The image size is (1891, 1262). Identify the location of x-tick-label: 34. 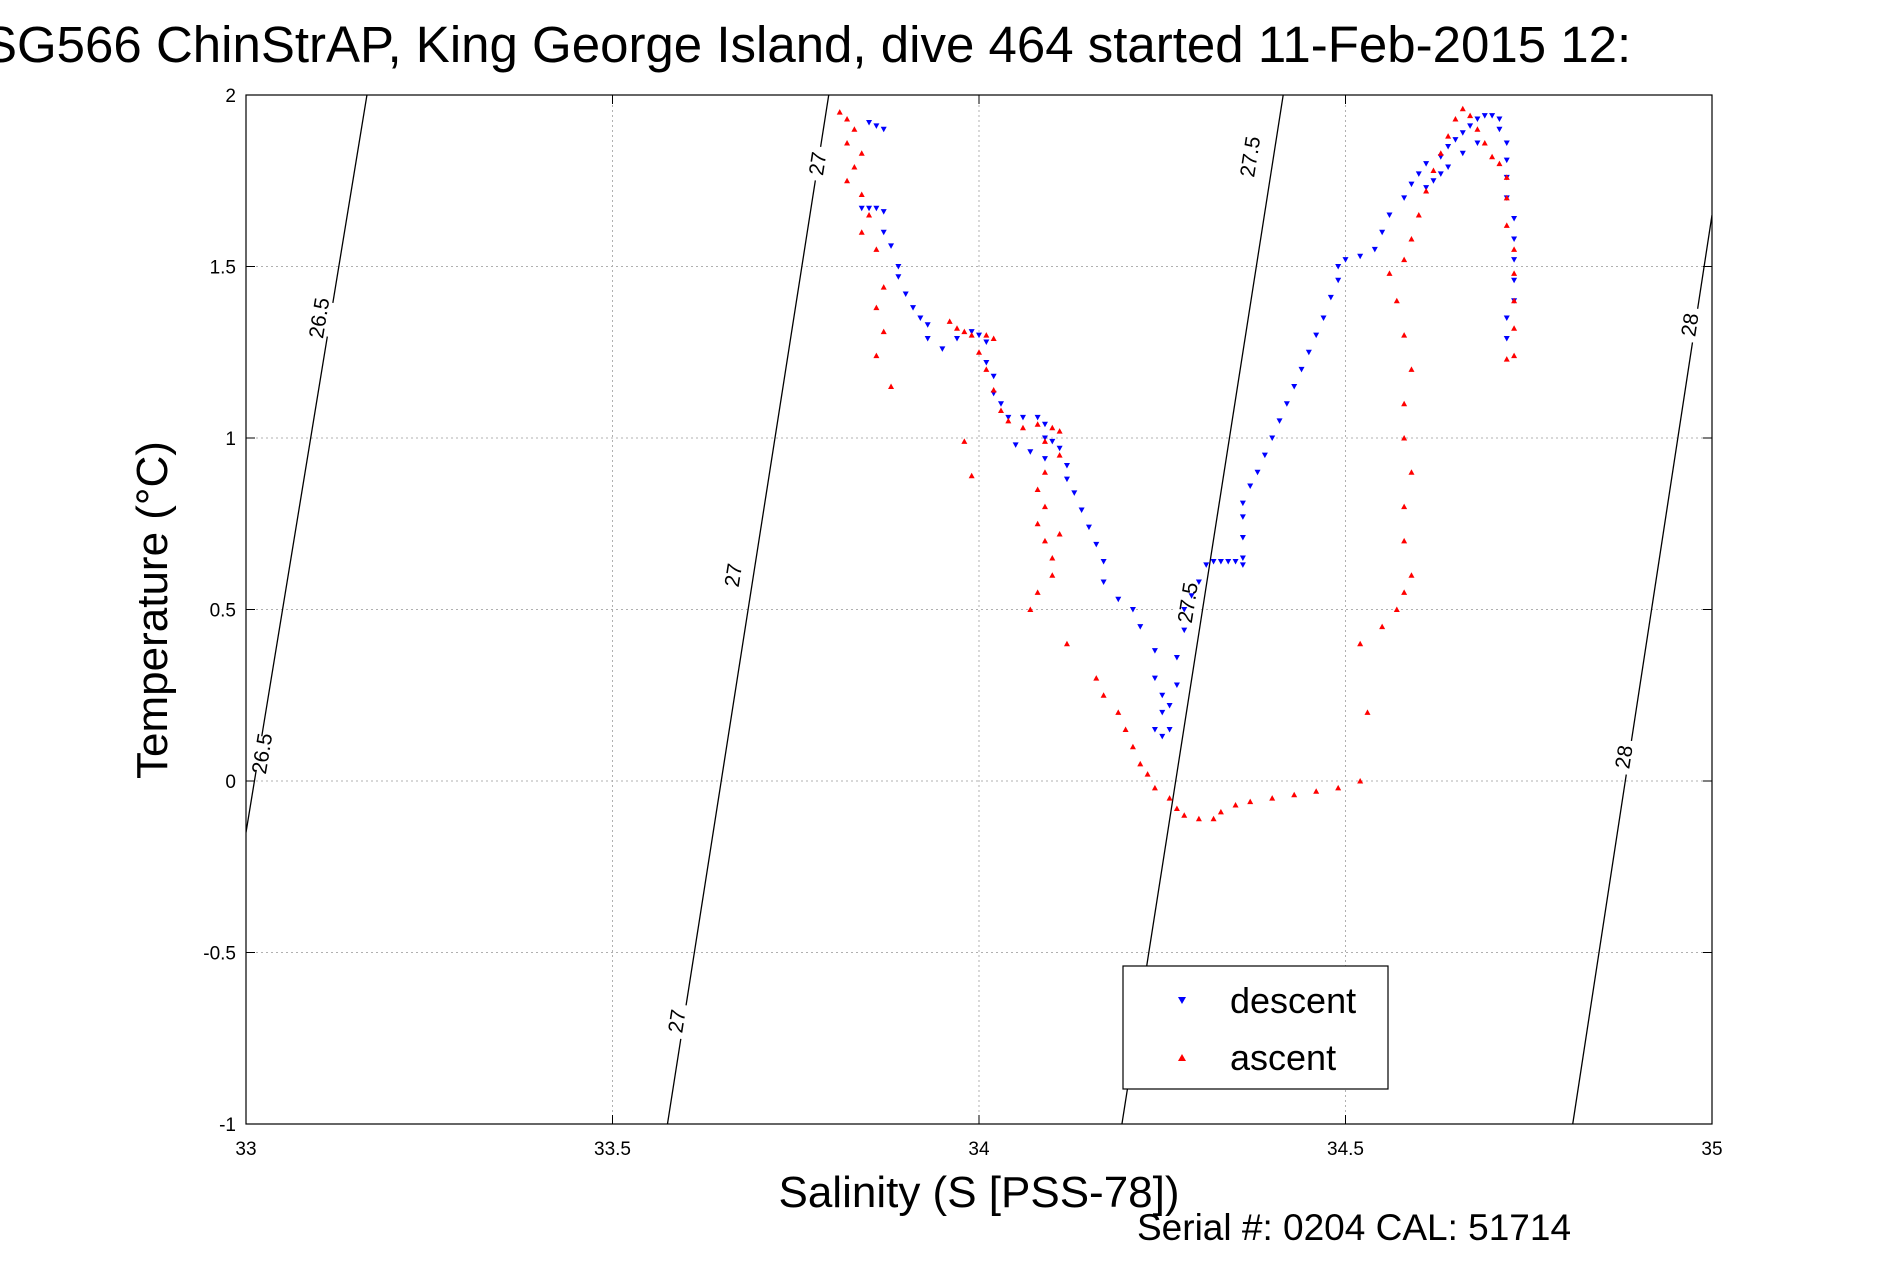
(979, 1149).